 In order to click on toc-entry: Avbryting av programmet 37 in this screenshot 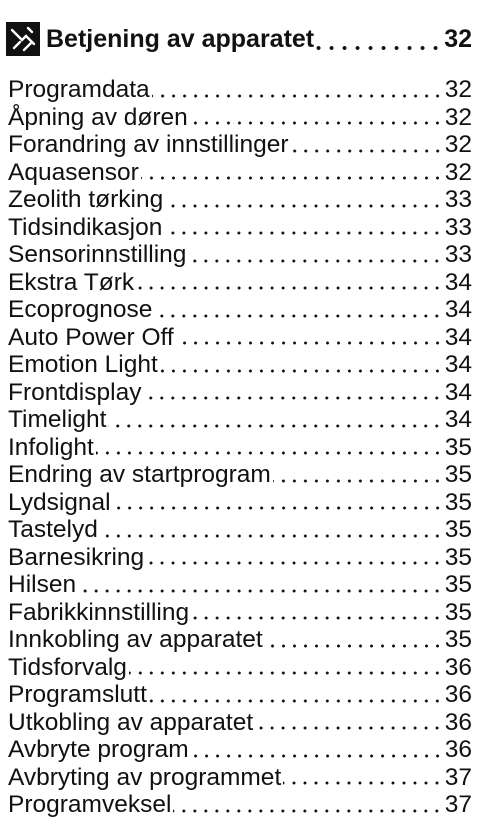, I will do `click(240, 777)`.